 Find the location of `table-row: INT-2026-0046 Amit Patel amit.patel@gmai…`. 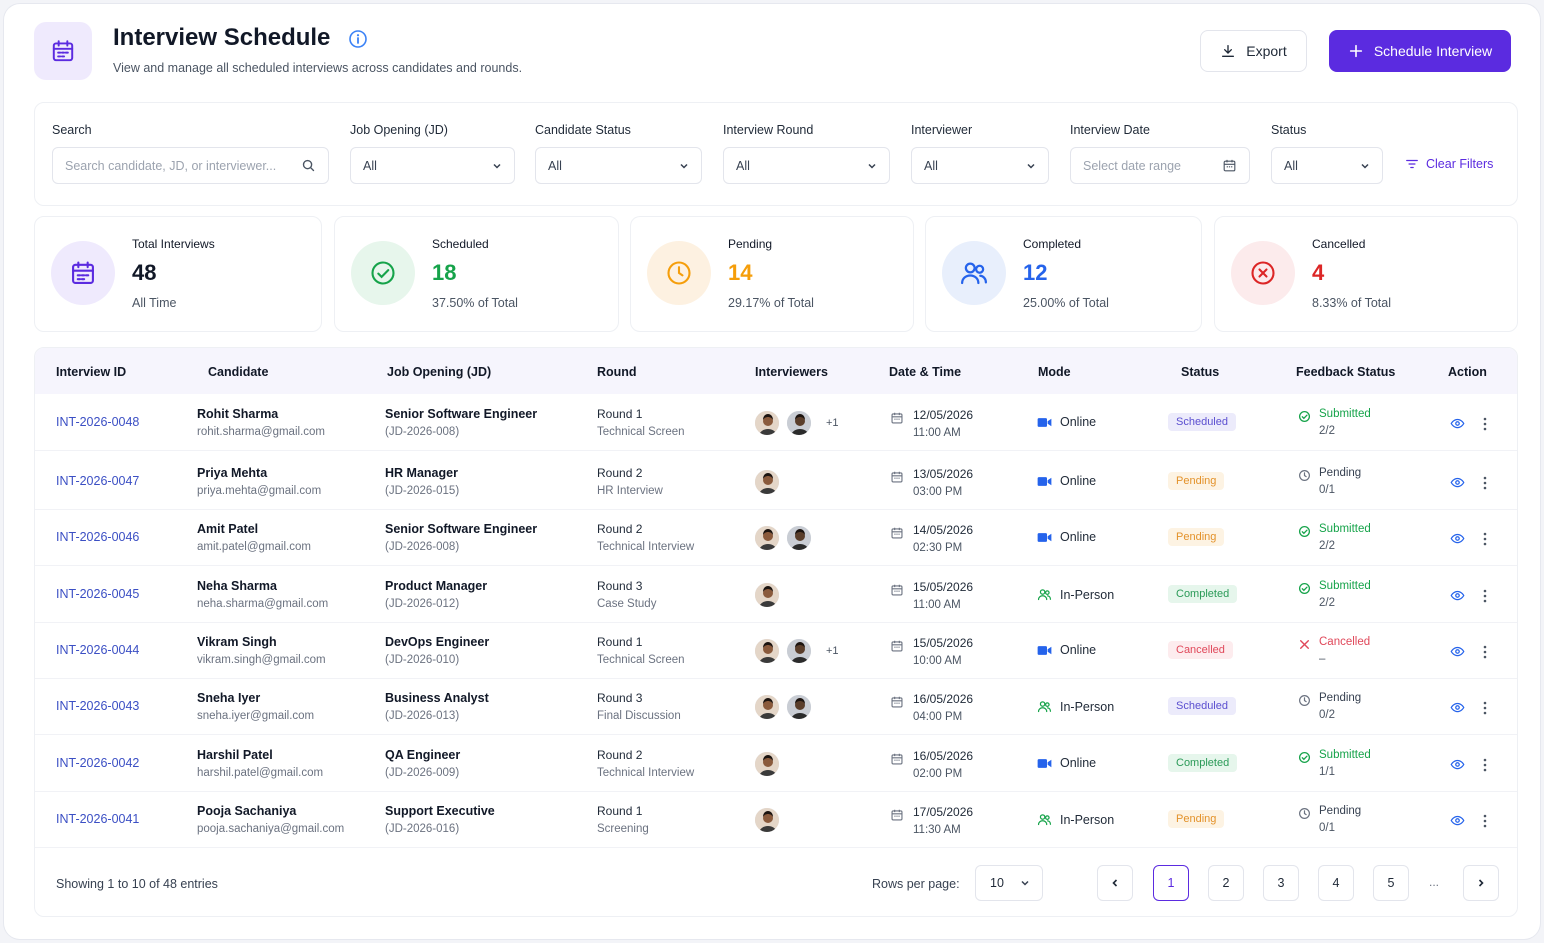

table-row: INT-2026-0046 Amit Patel amit.patel@gmai… is located at coordinates (776, 538).